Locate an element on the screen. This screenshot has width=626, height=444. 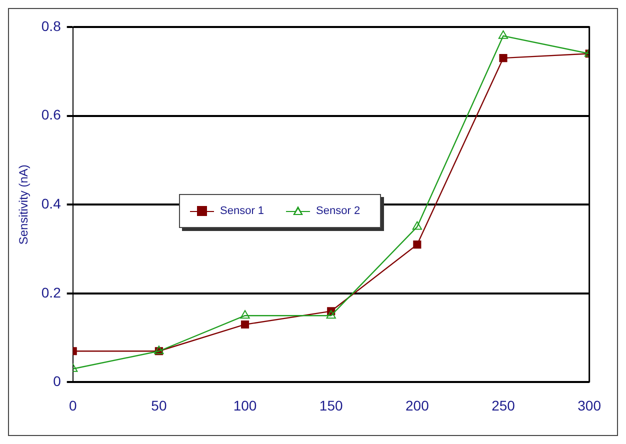
legend-label: Sensor 2 is located at coordinates (338, 211).